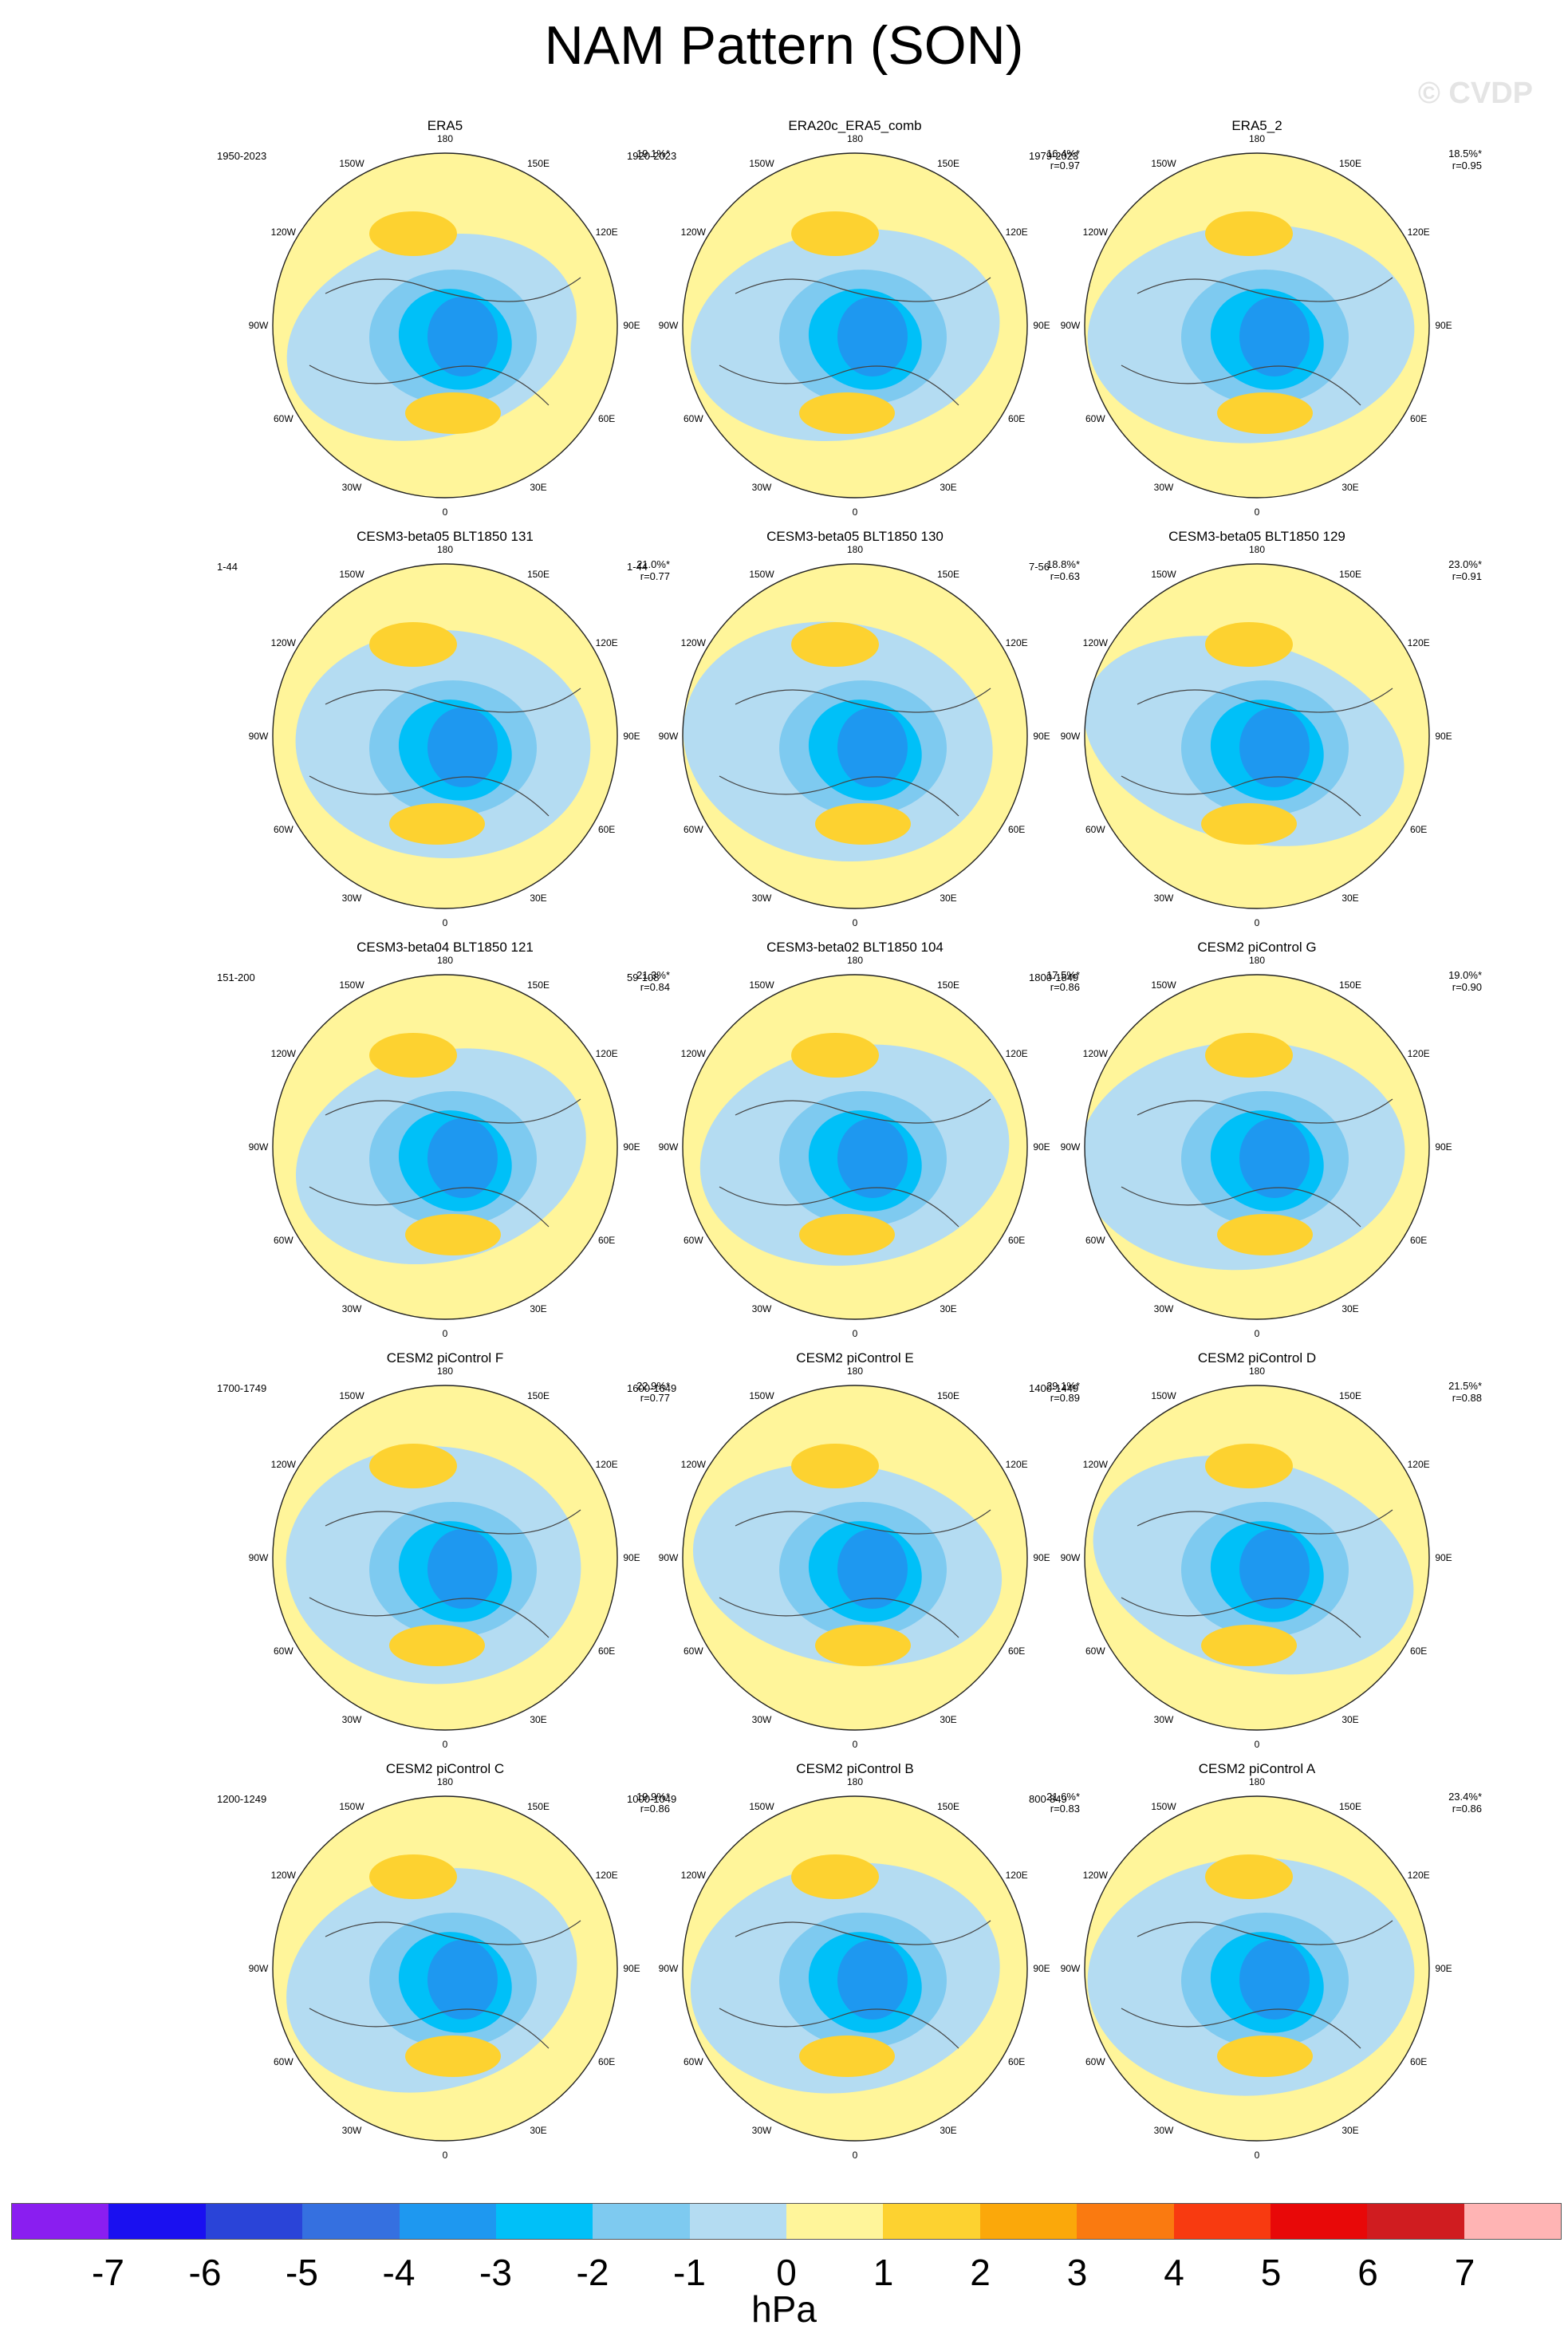 This screenshot has width=1568, height=2337. I want to click on variance-explained: 29.1%*, so click(1063, 1386).